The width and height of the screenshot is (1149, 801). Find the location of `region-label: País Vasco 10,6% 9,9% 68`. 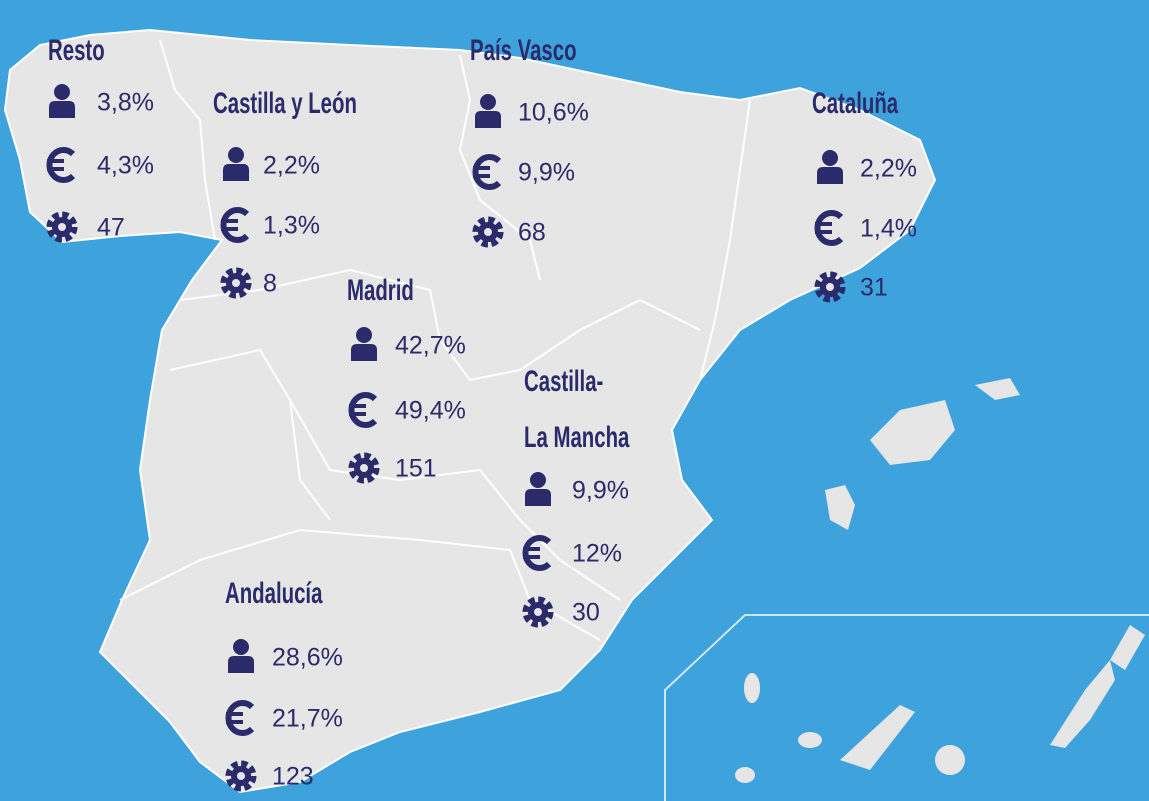

region-label: País Vasco 10,6% 9,9% 68 is located at coordinates (529, 141).